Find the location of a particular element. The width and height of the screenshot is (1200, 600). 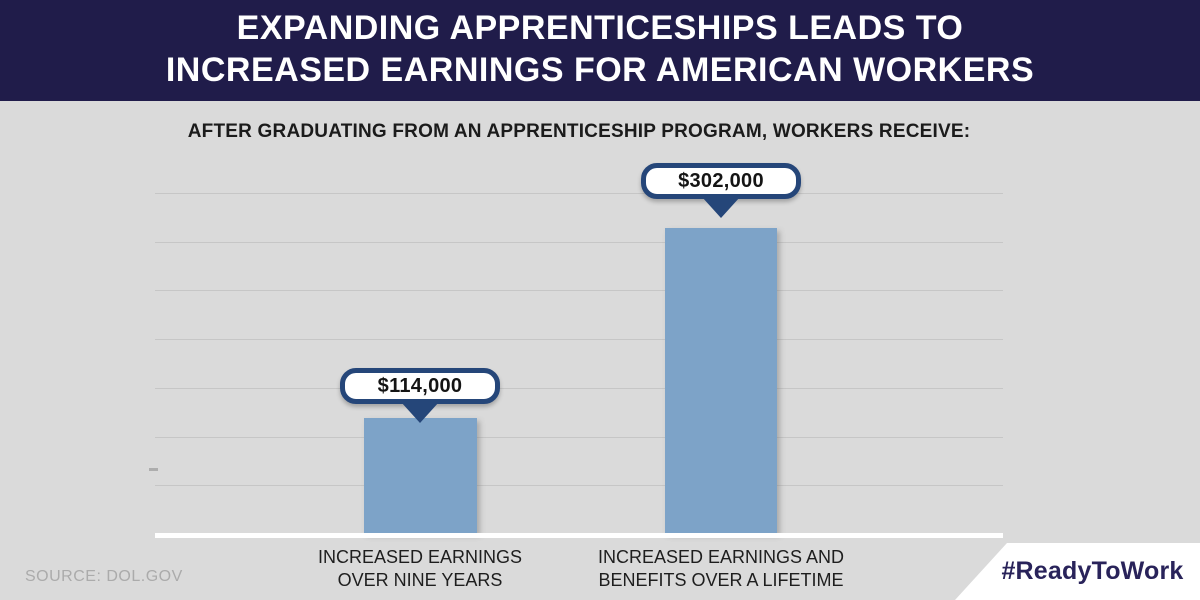

bar-lifetime is located at coordinates (721, 380).